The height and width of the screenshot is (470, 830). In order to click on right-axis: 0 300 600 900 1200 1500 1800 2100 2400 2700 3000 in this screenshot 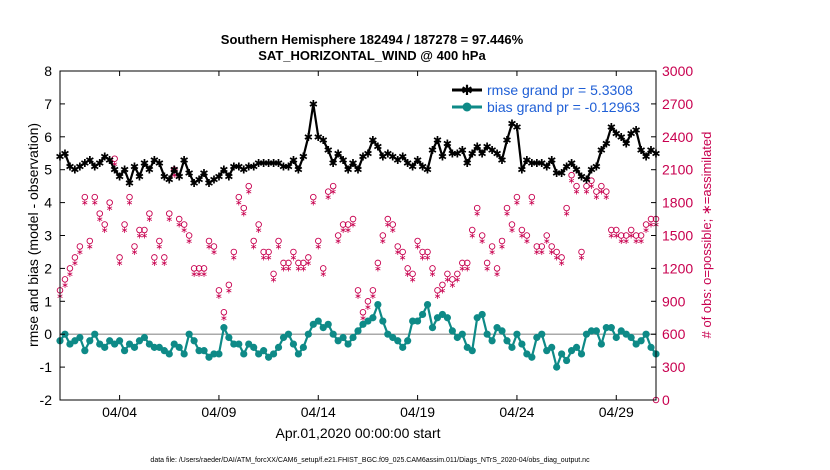, I will do `click(672, 235)`.